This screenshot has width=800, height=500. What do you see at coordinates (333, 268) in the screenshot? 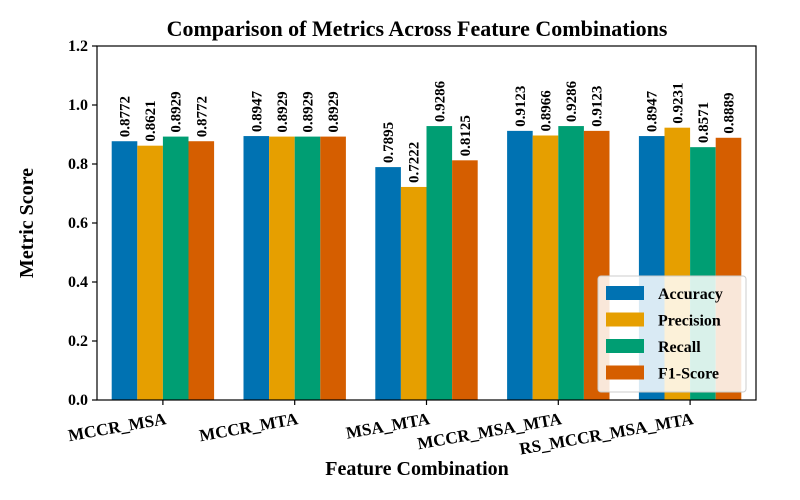
I see `bar-f1-score-mccr_mta` at bounding box center [333, 268].